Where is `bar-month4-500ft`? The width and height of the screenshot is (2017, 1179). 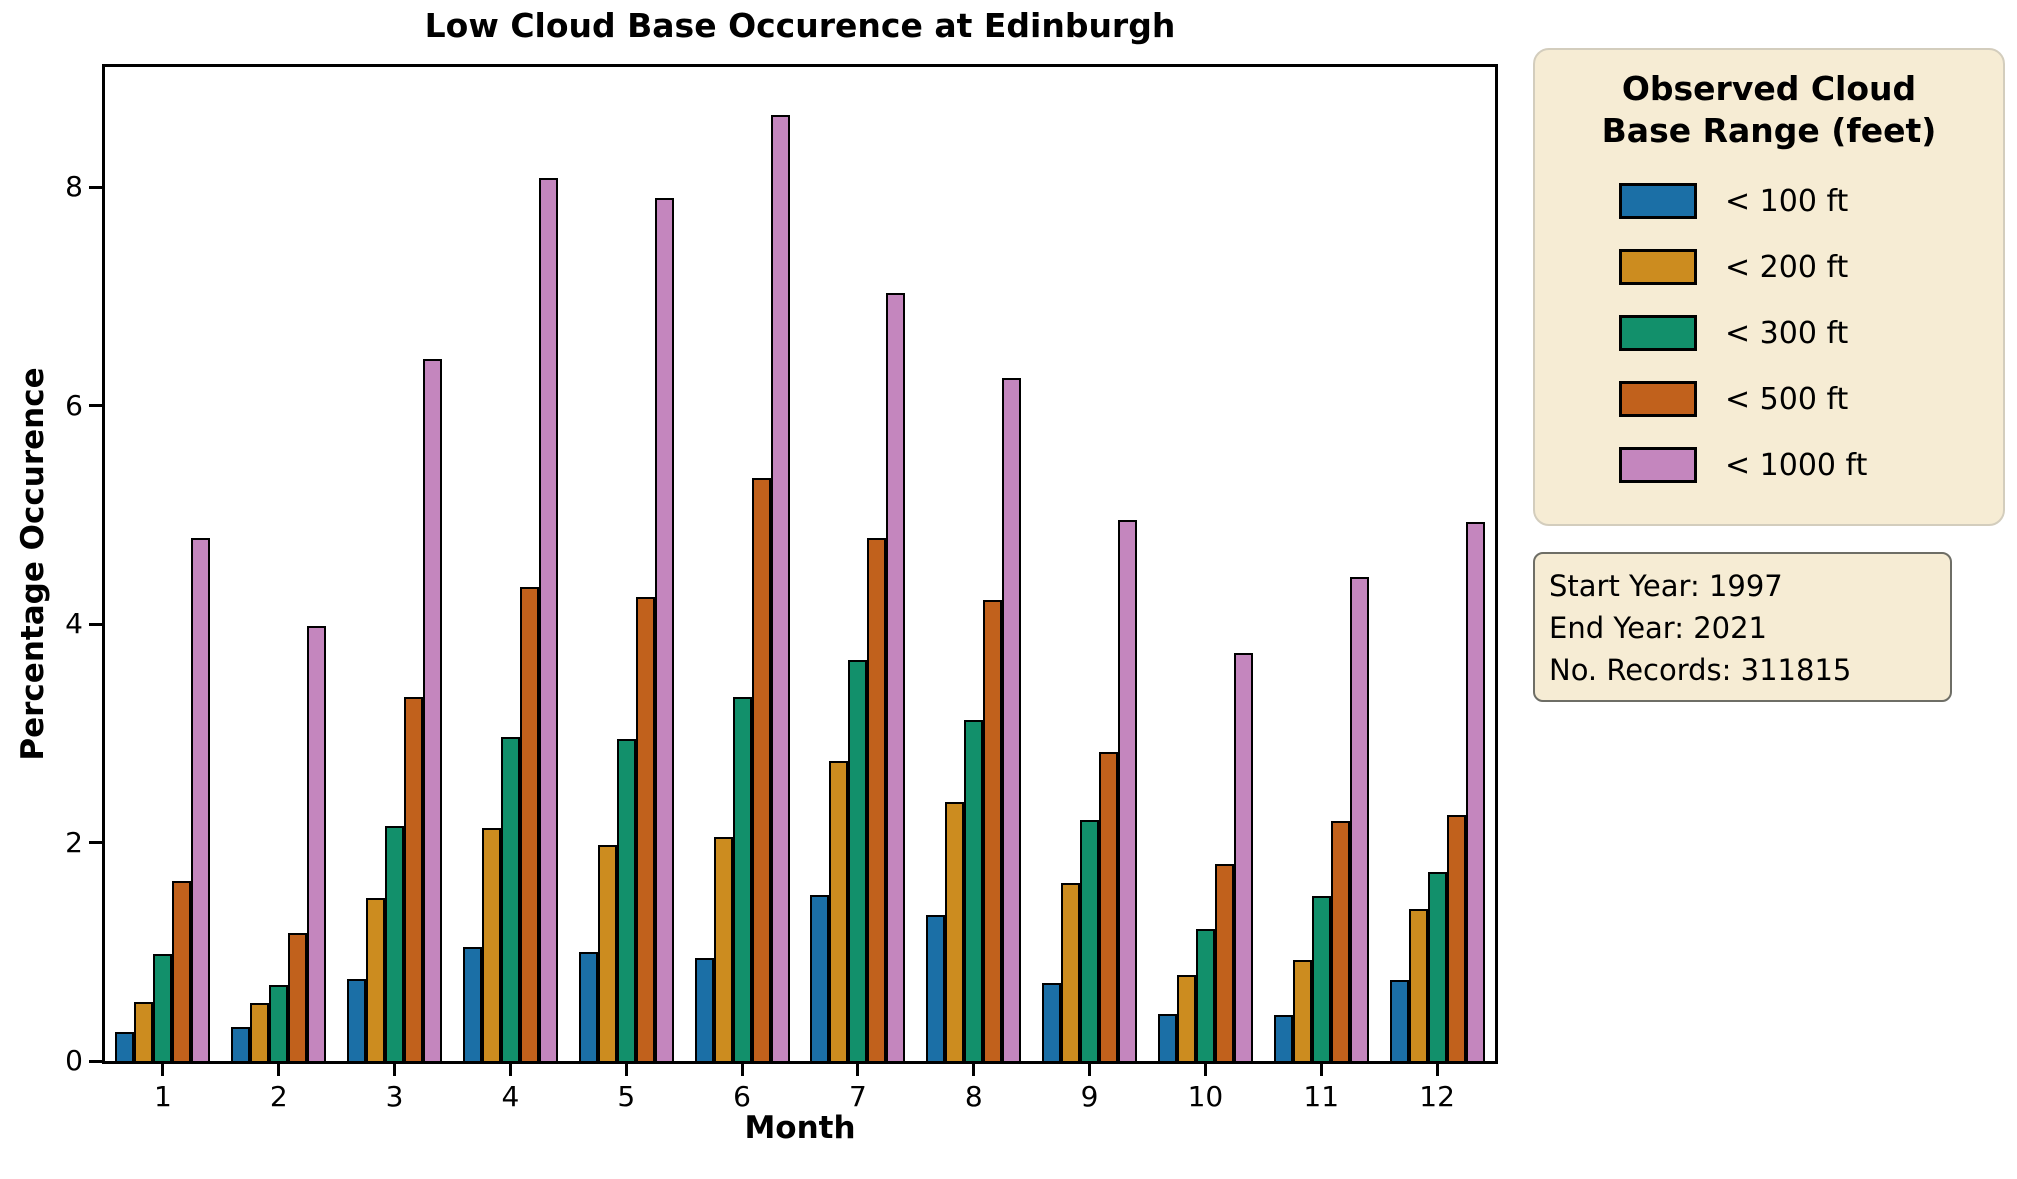
bar-month4-500ft is located at coordinates (529, 824).